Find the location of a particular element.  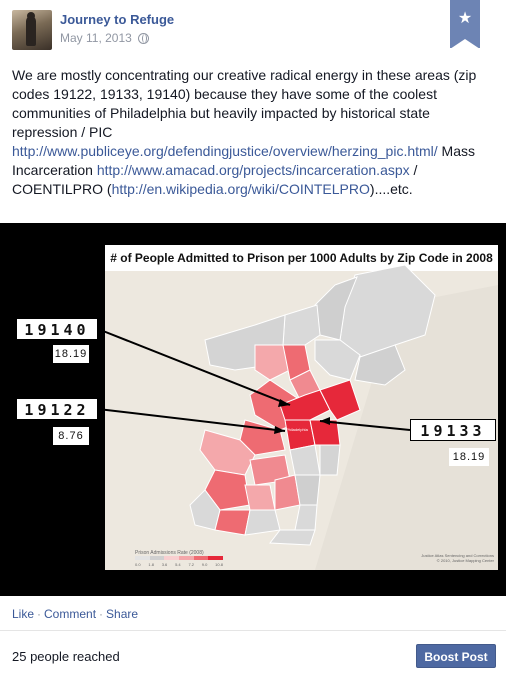

post-text-part: / COENTILPRO ( is located at coordinates (215, 179).